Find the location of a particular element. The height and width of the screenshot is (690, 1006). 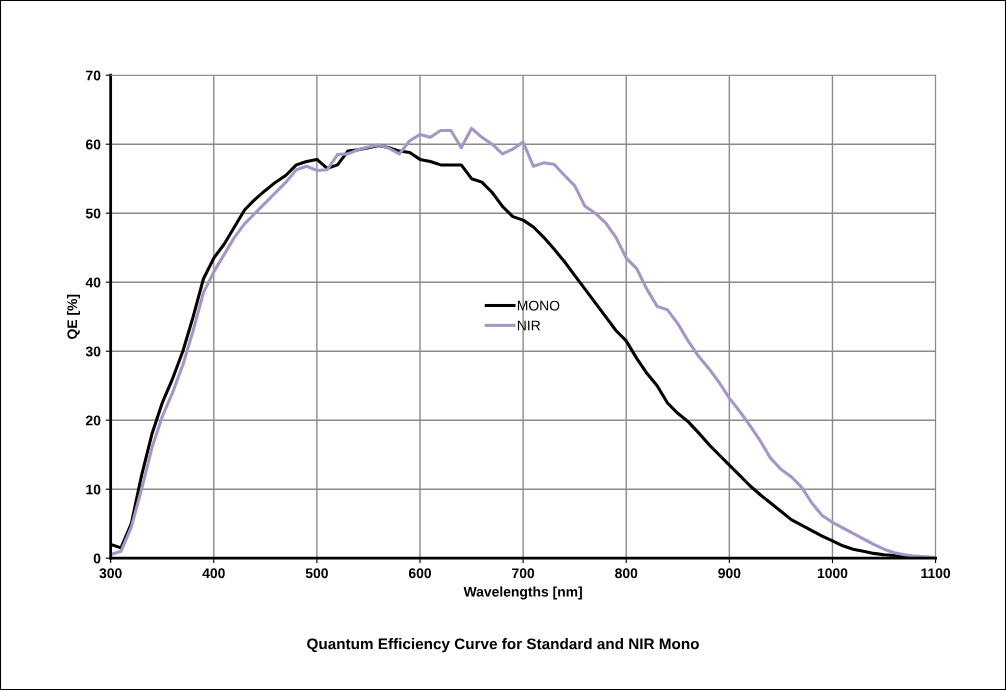

x-tick-label: 900 is located at coordinates (729, 573).